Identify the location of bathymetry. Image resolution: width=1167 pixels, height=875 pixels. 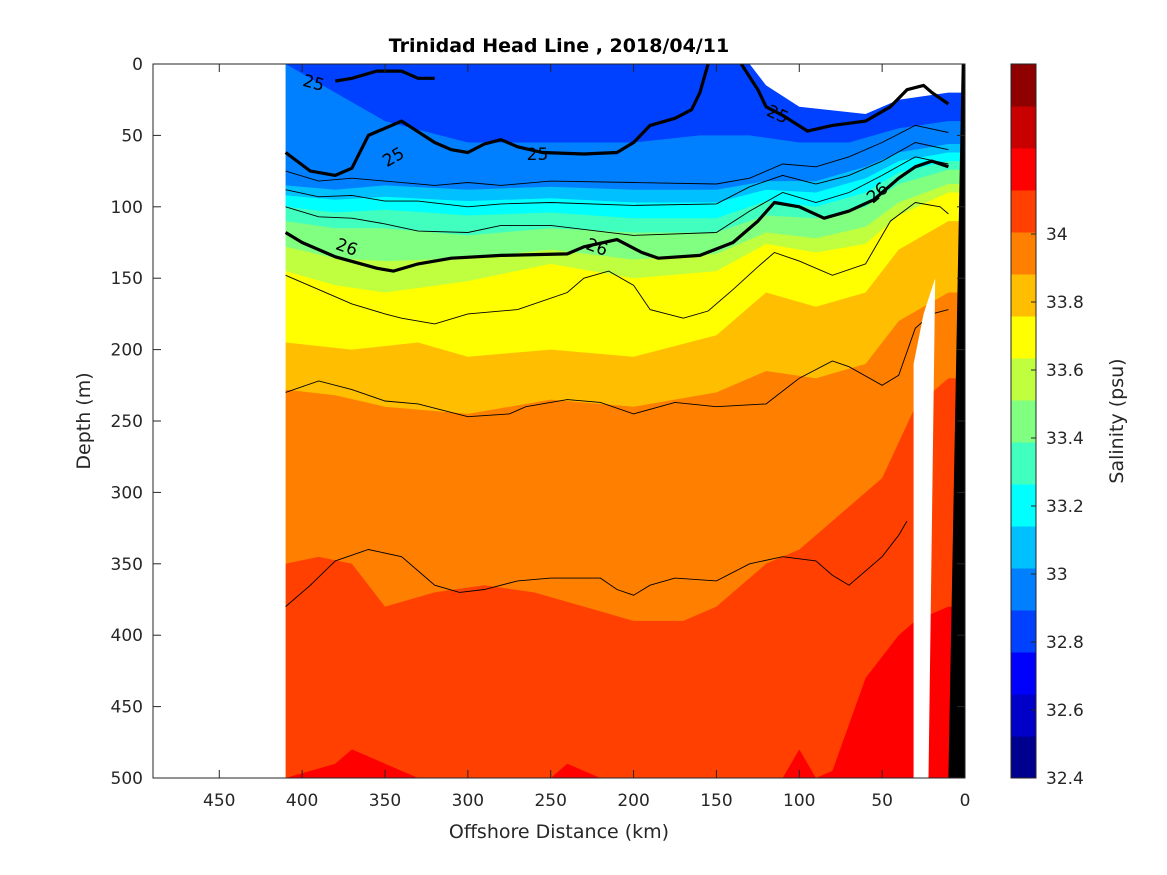
(939, 421).